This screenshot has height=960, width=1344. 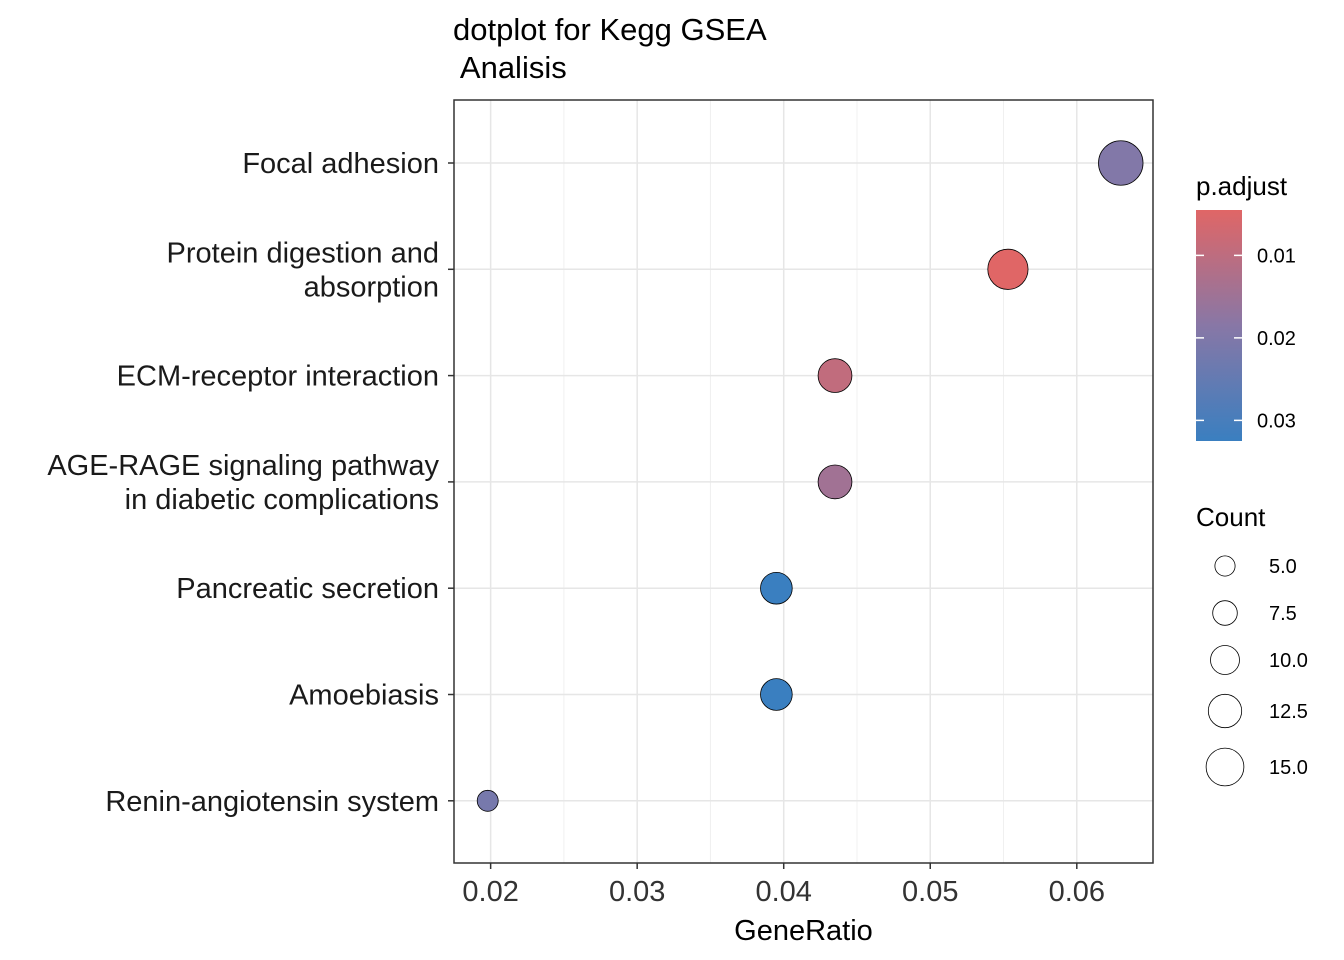 What do you see at coordinates (303, 253) in the screenshot?
I see `y-tick-label: Protein digestion and` at bounding box center [303, 253].